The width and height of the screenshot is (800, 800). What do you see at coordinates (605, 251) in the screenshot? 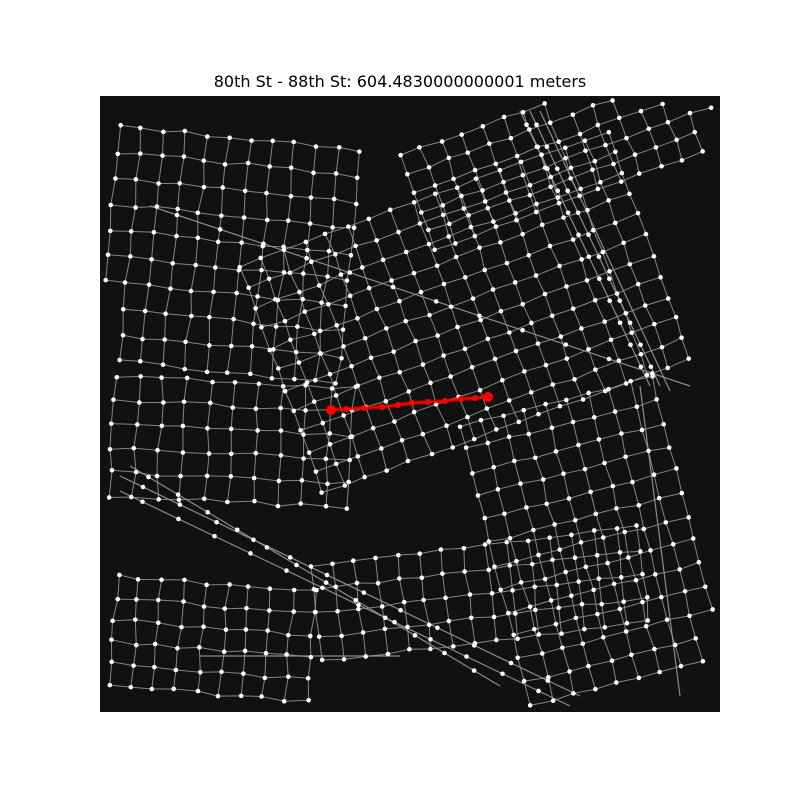
I see `boulevard-edge` at bounding box center [605, 251].